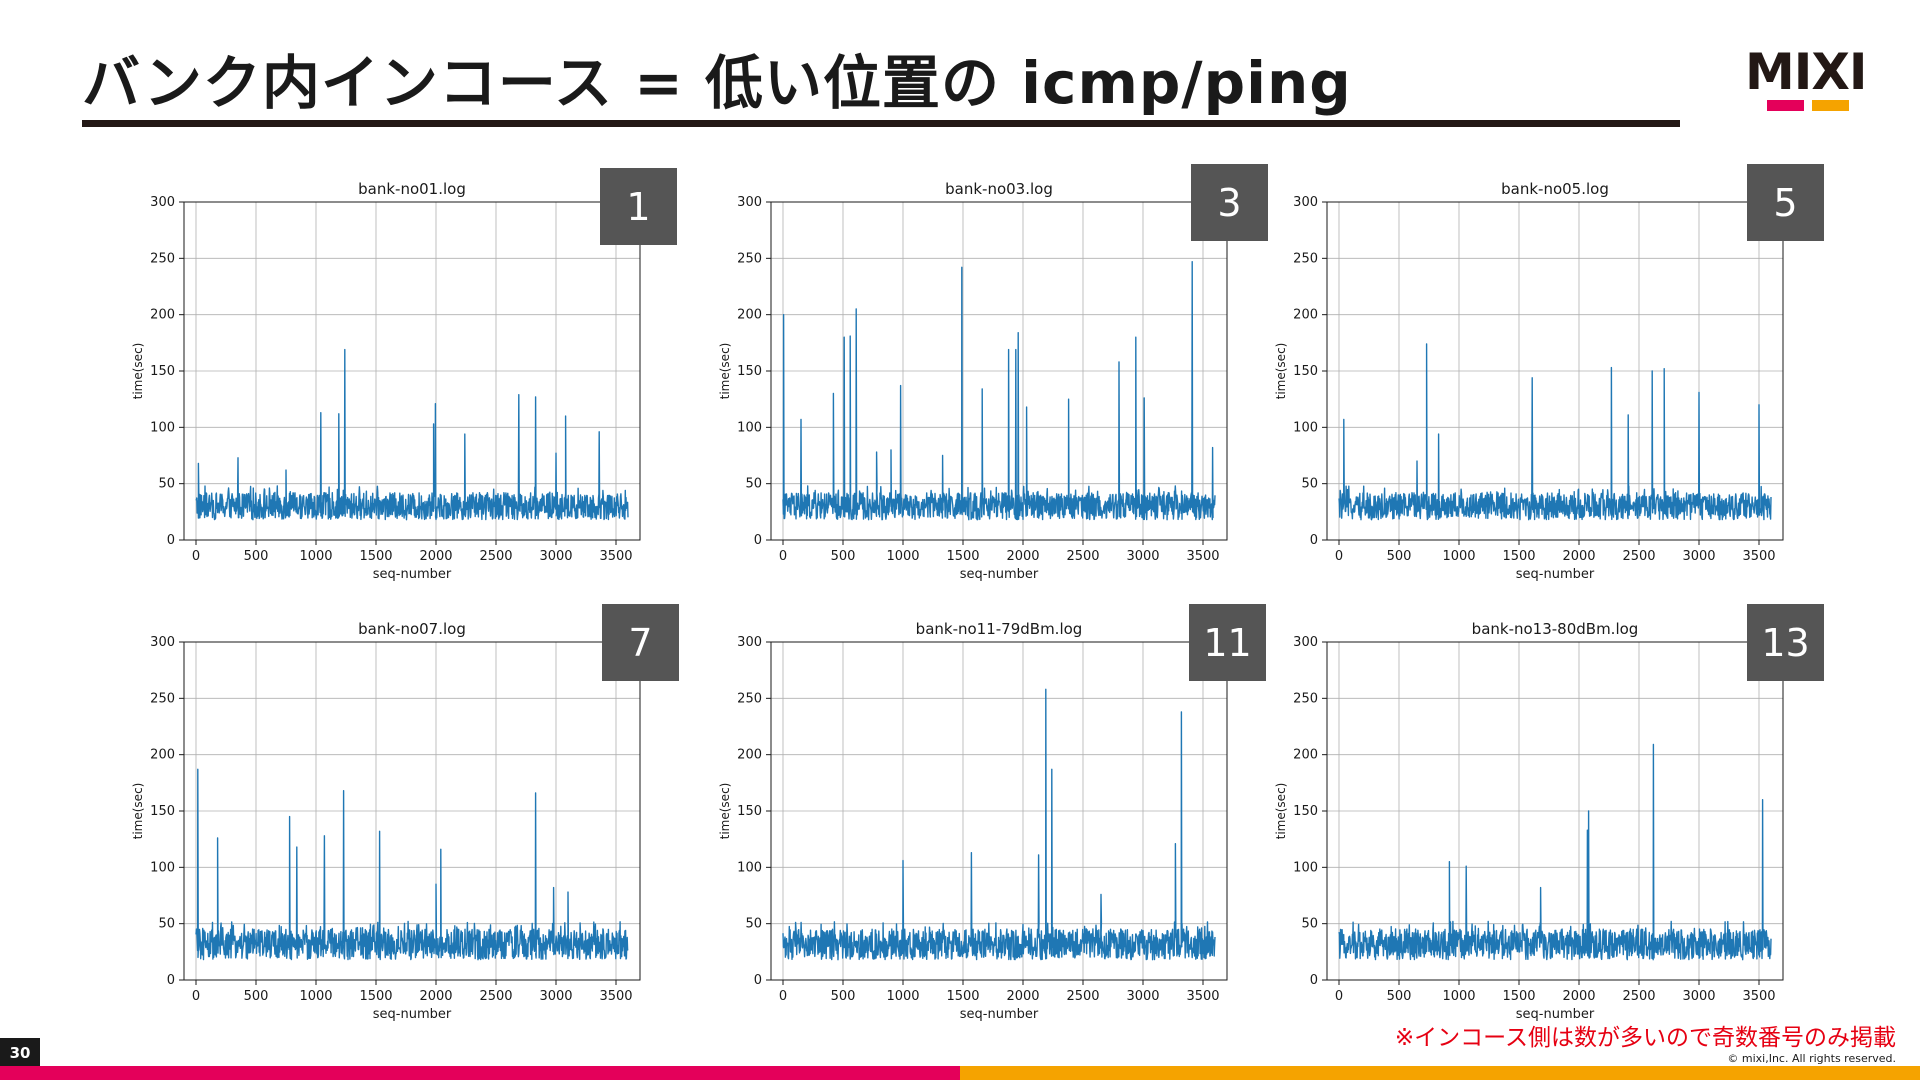 Image resolution: width=1920 pixels, height=1080 pixels. Describe the element at coordinates (1785, 202) in the screenshot. I see `chart-badge-5: 5` at that location.